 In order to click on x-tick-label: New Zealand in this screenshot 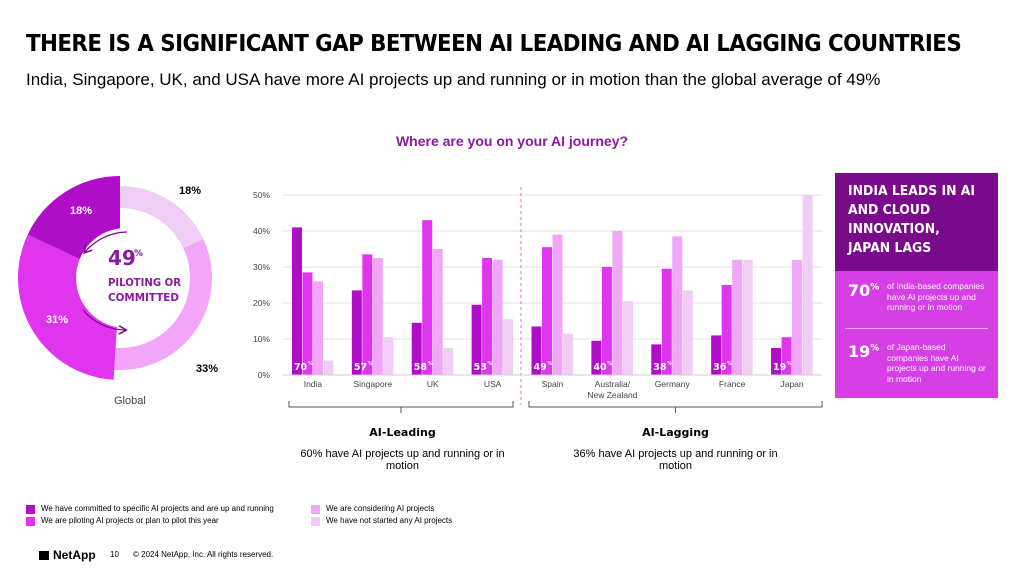, I will do `click(612, 395)`.